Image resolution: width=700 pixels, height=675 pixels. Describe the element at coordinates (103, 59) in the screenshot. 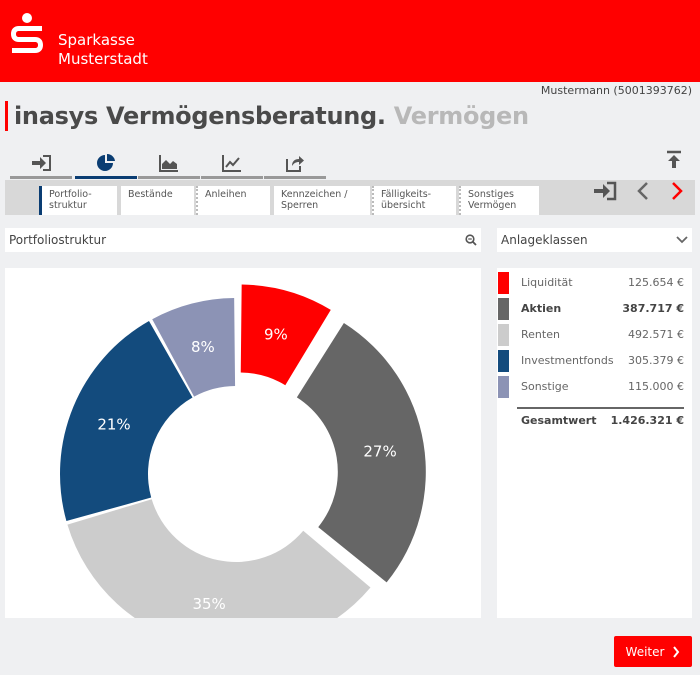

I see `brand-line2: Musterstadt` at that location.